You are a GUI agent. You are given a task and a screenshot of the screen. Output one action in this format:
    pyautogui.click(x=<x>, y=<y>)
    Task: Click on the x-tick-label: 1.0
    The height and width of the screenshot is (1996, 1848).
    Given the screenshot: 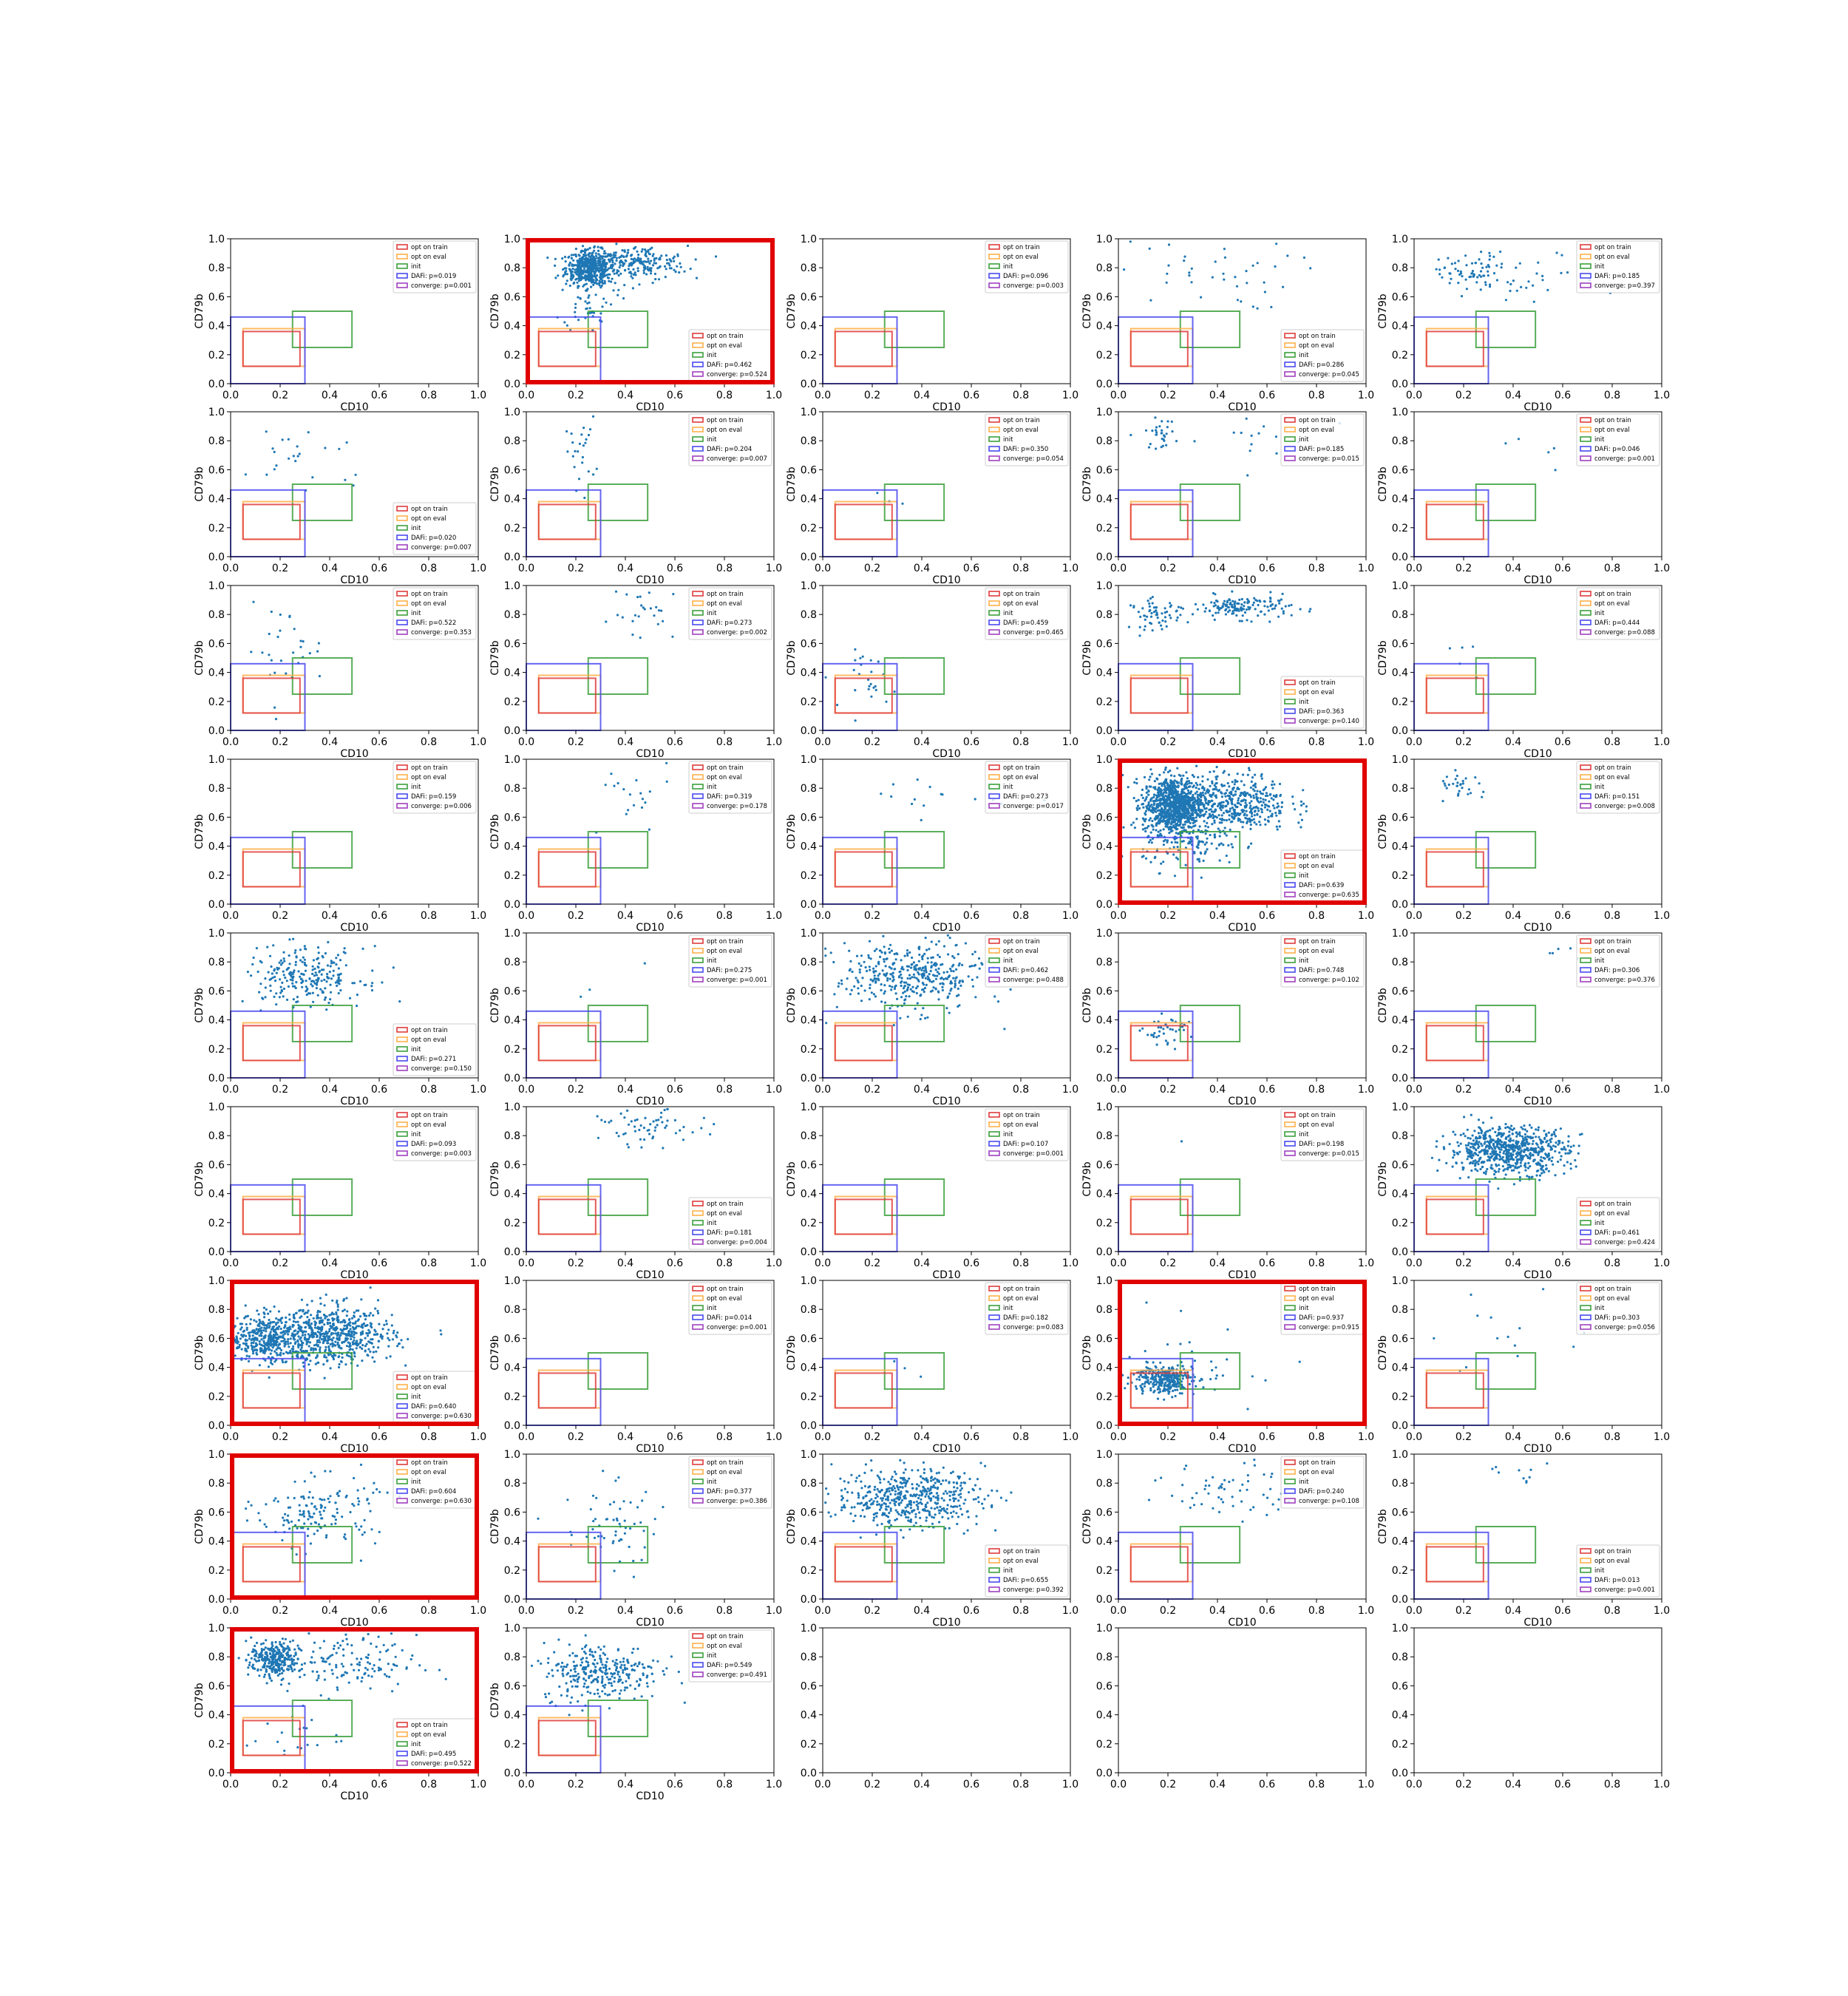 What is the action you would take?
    pyautogui.click(x=774, y=1263)
    